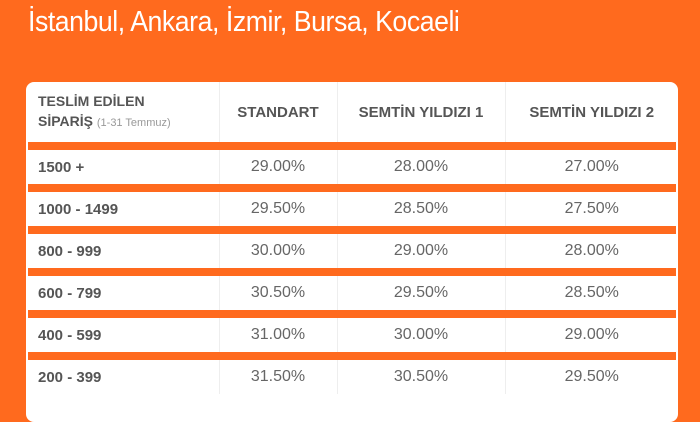 The height and width of the screenshot is (422, 700). What do you see at coordinates (244, 22) in the screenshot?
I see `page-title: İstanbul, Ankara, İzmir, Bursa, Kocaeli` at bounding box center [244, 22].